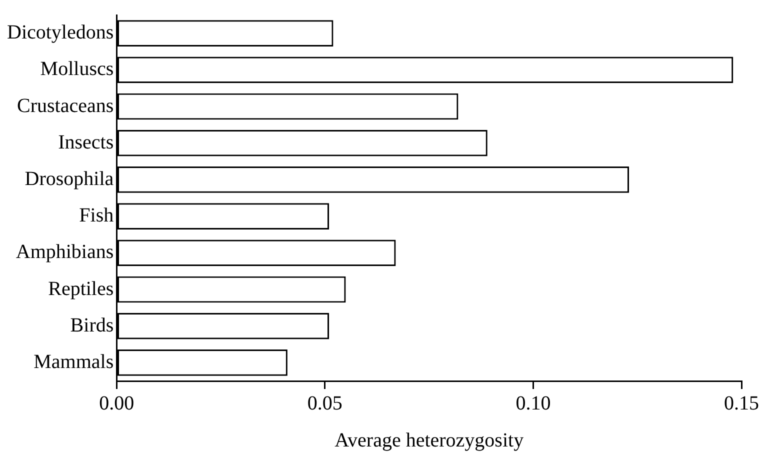  Describe the element at coordinates (81, 289) in the screenshot. I see `y-tick-label: Reptiles` at that location.